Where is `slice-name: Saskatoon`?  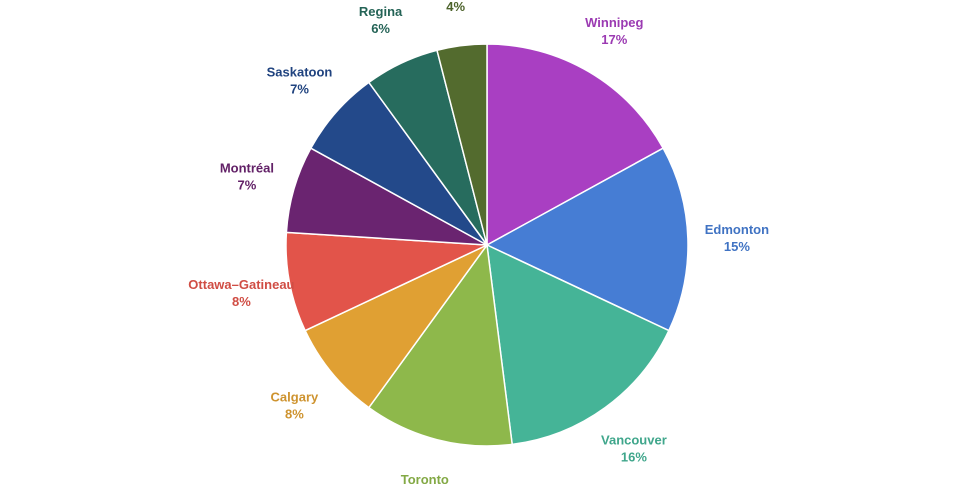
slice-name: Saskatoon is located at coordinates (300, 72).